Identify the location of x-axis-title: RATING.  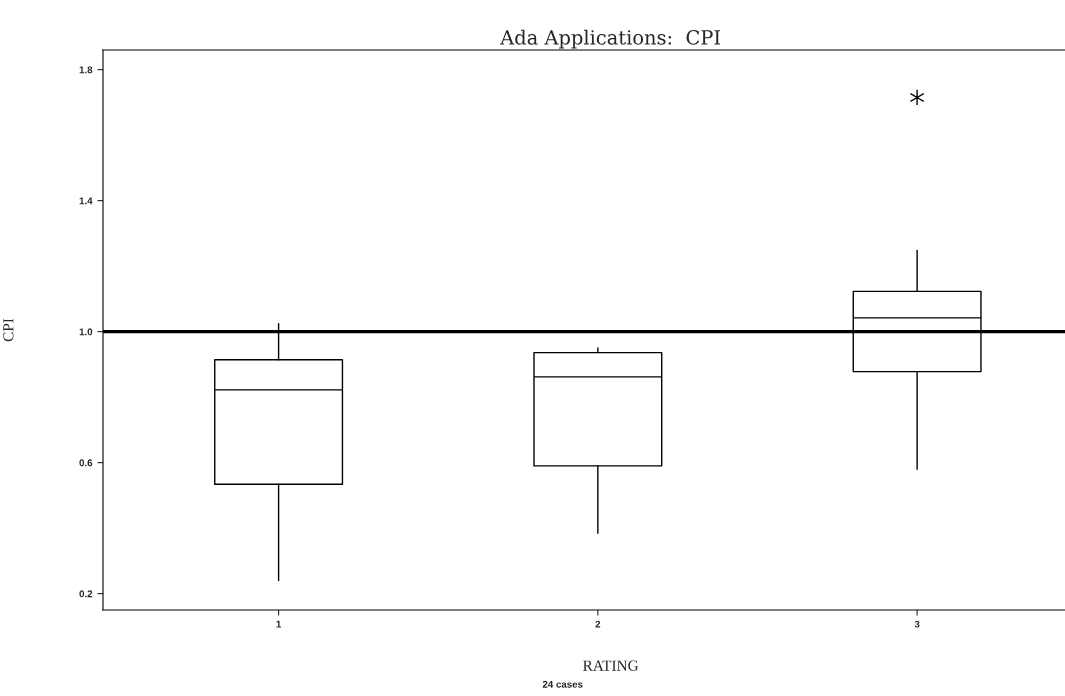
(611, 665).